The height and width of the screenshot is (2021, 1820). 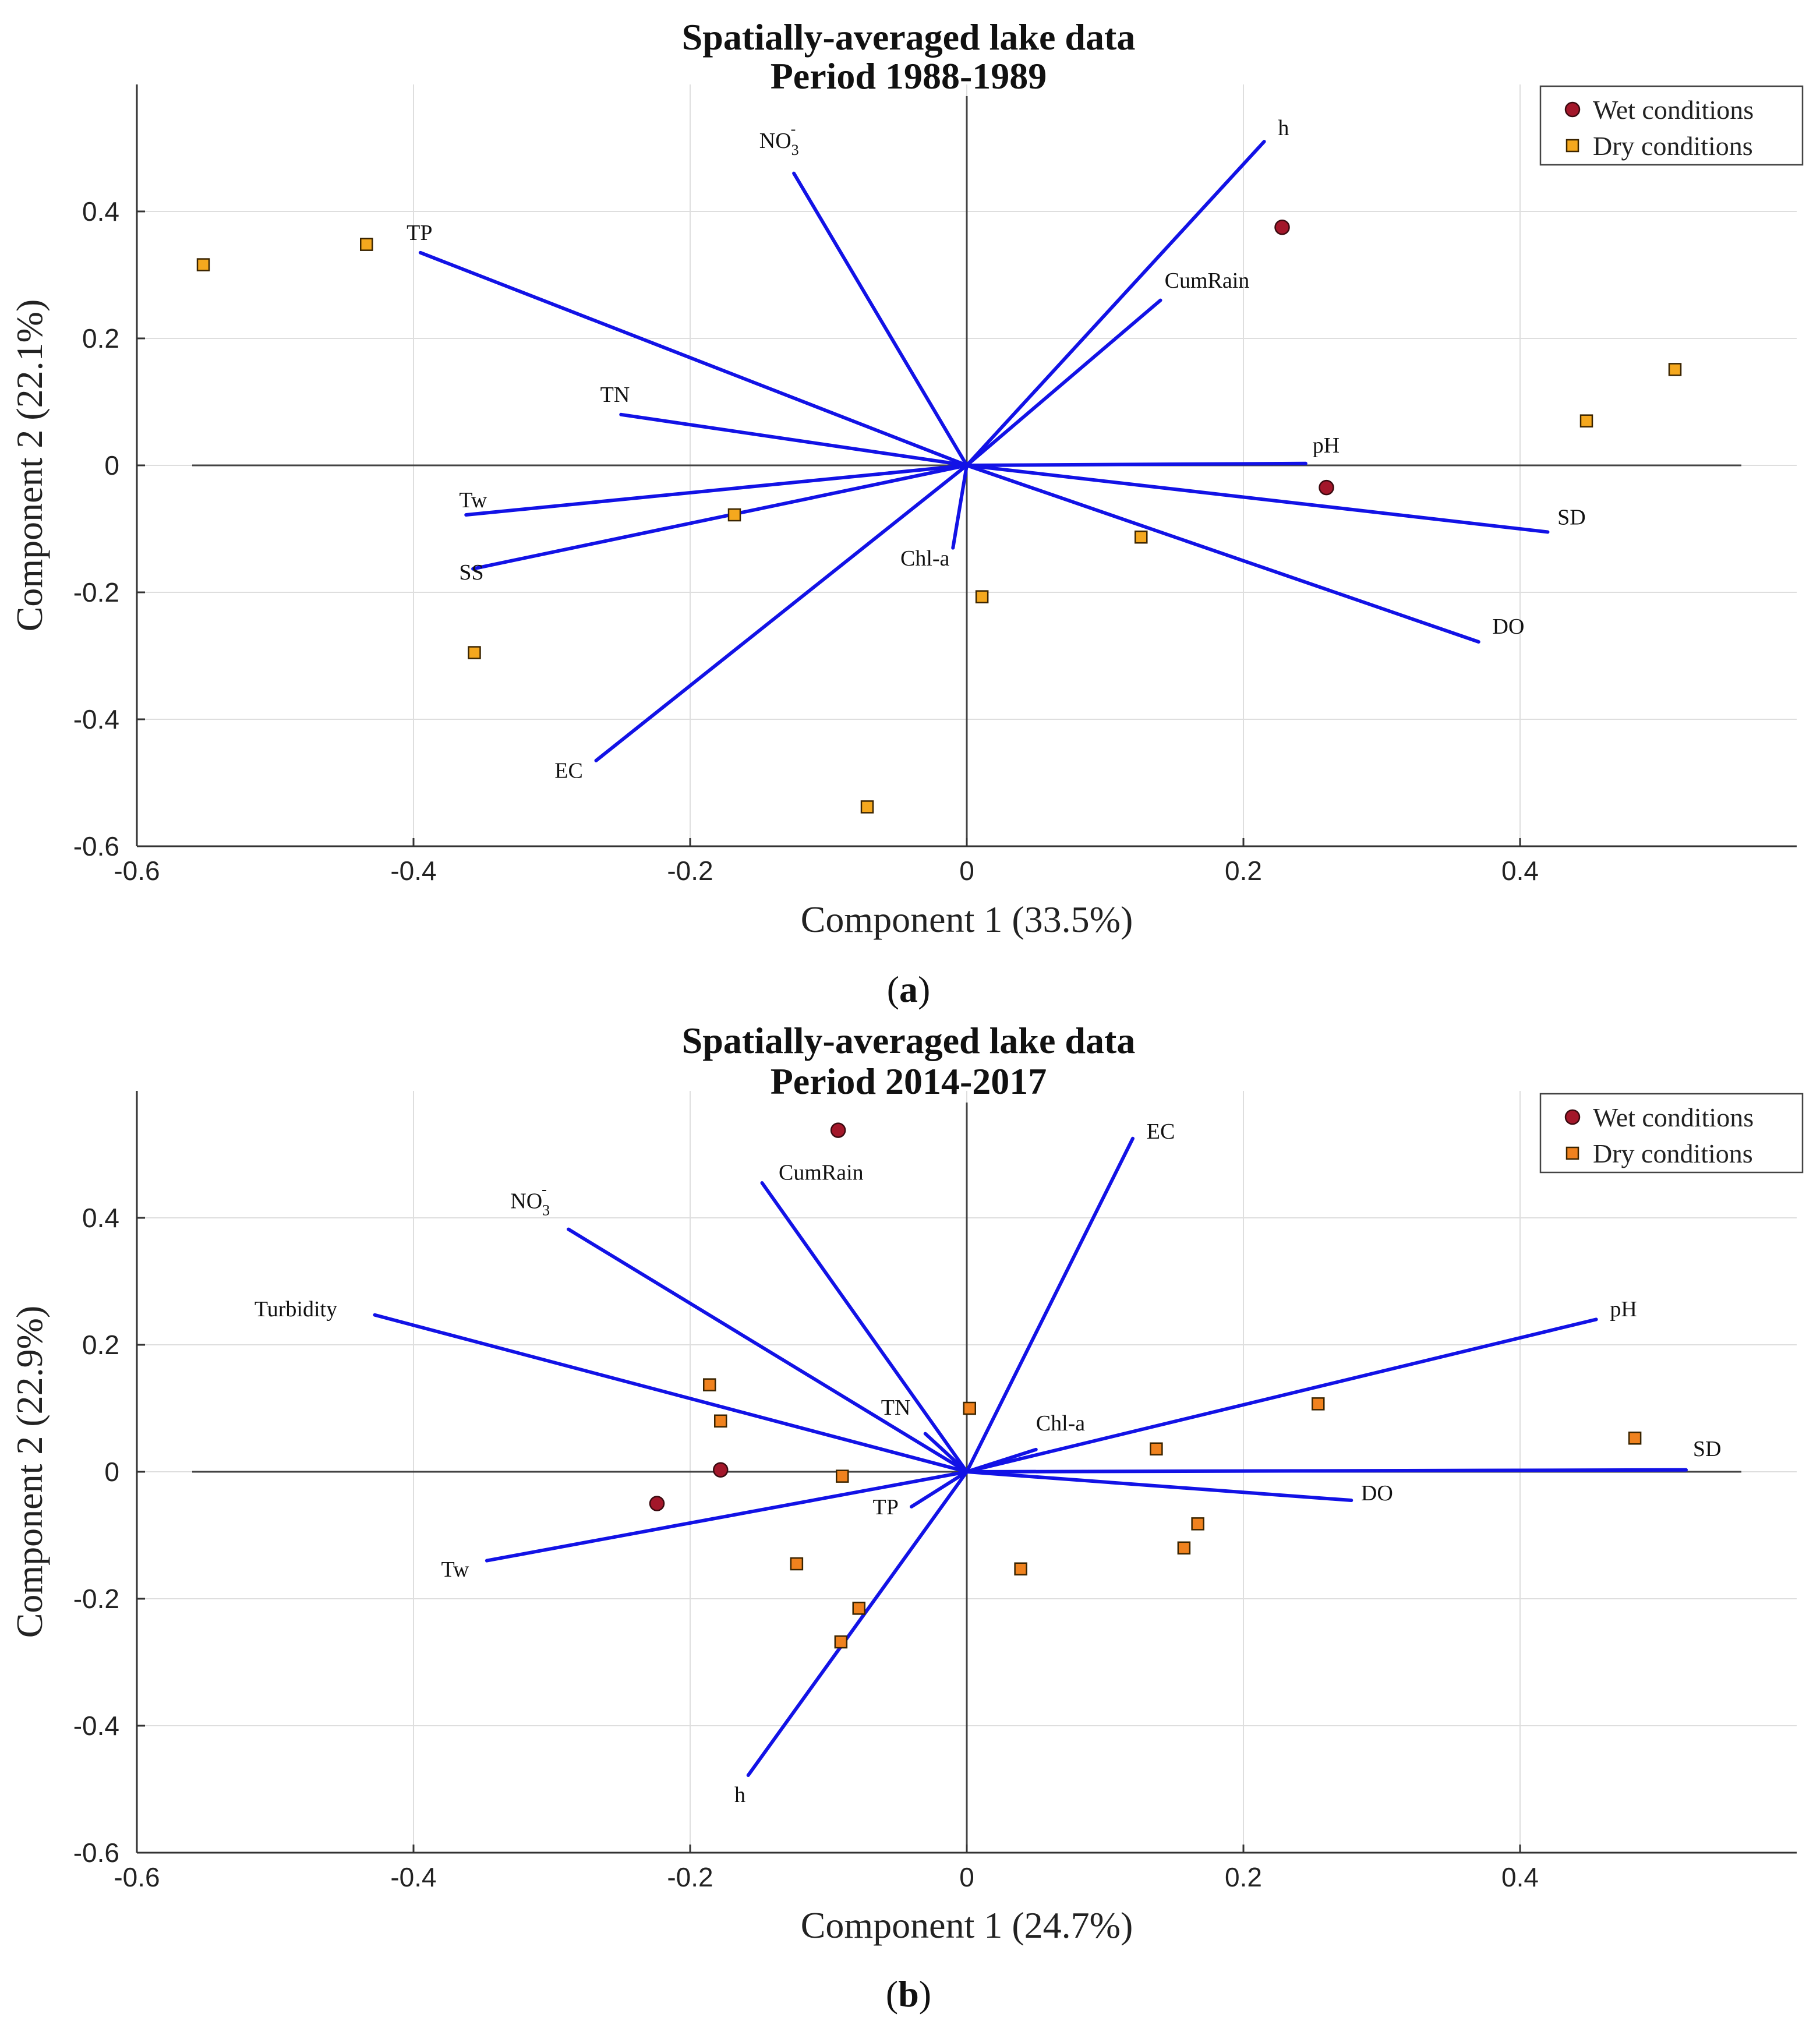 I want to click on loading-vector-label: EC, so click(x=568, y=770).